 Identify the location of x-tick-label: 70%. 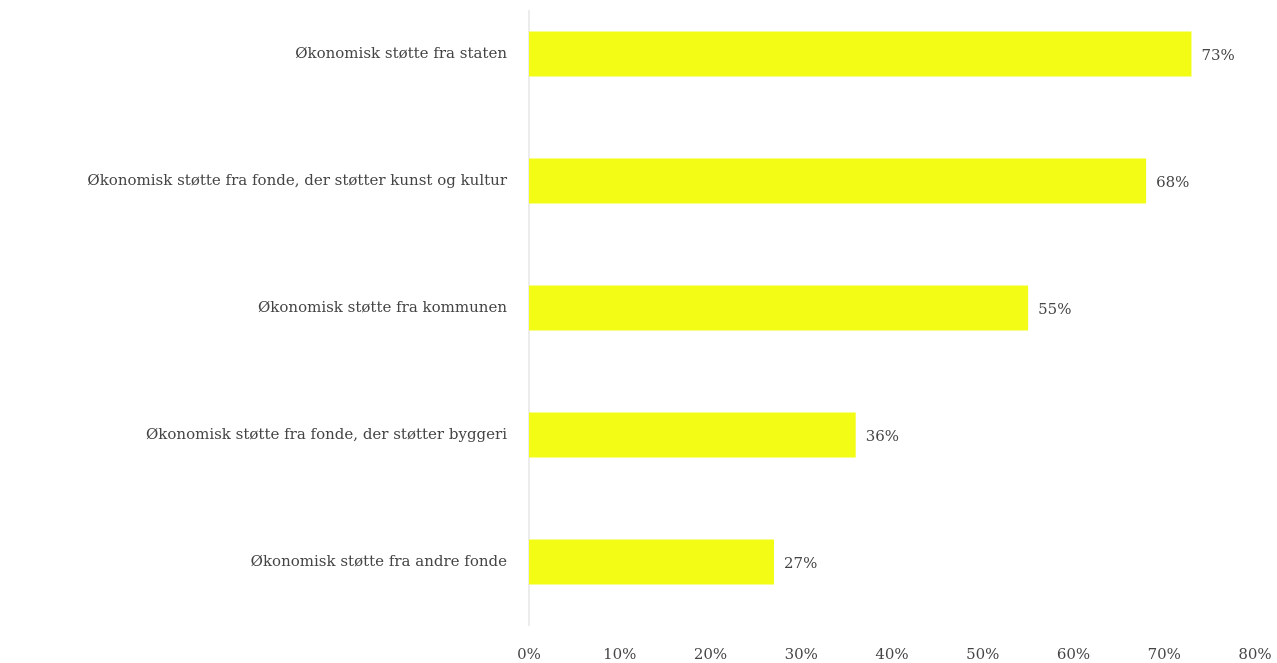
(1164, 654).